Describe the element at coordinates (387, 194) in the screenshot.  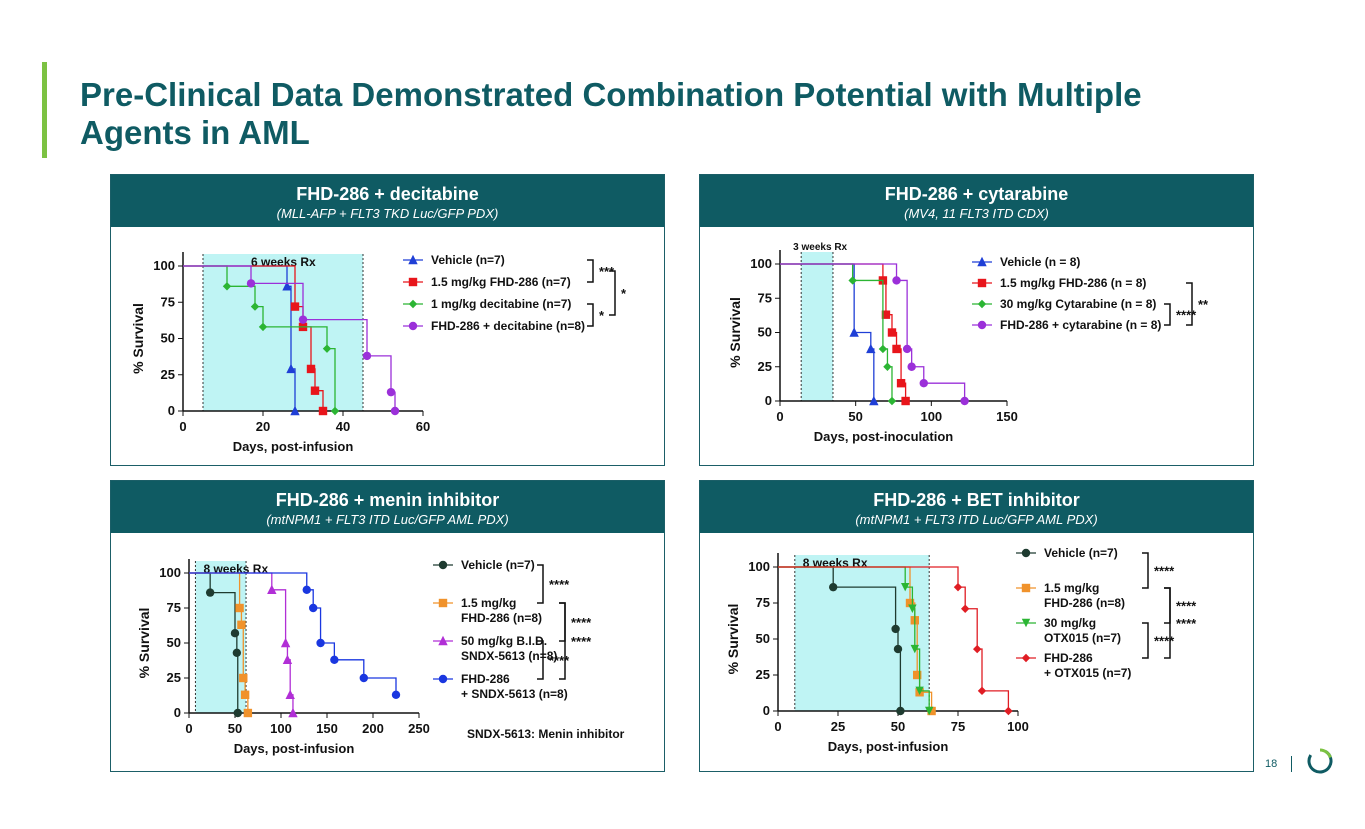
I see `panel-title: FHD-286 + decitabine` at that location.